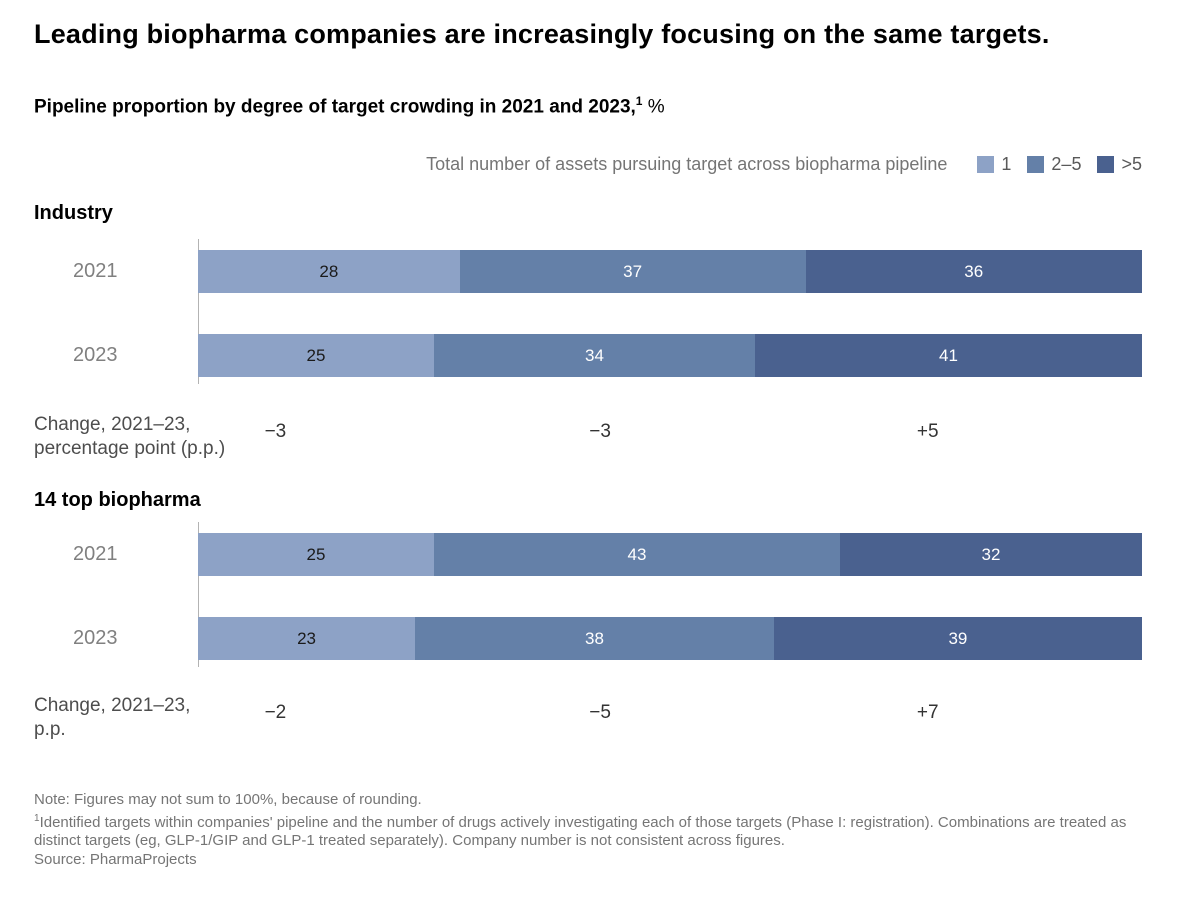 The image size is (1200, 913). Describe the element at coordinates (653, 107) in the screenshot. I see `subtitle-unit: %` at that location.